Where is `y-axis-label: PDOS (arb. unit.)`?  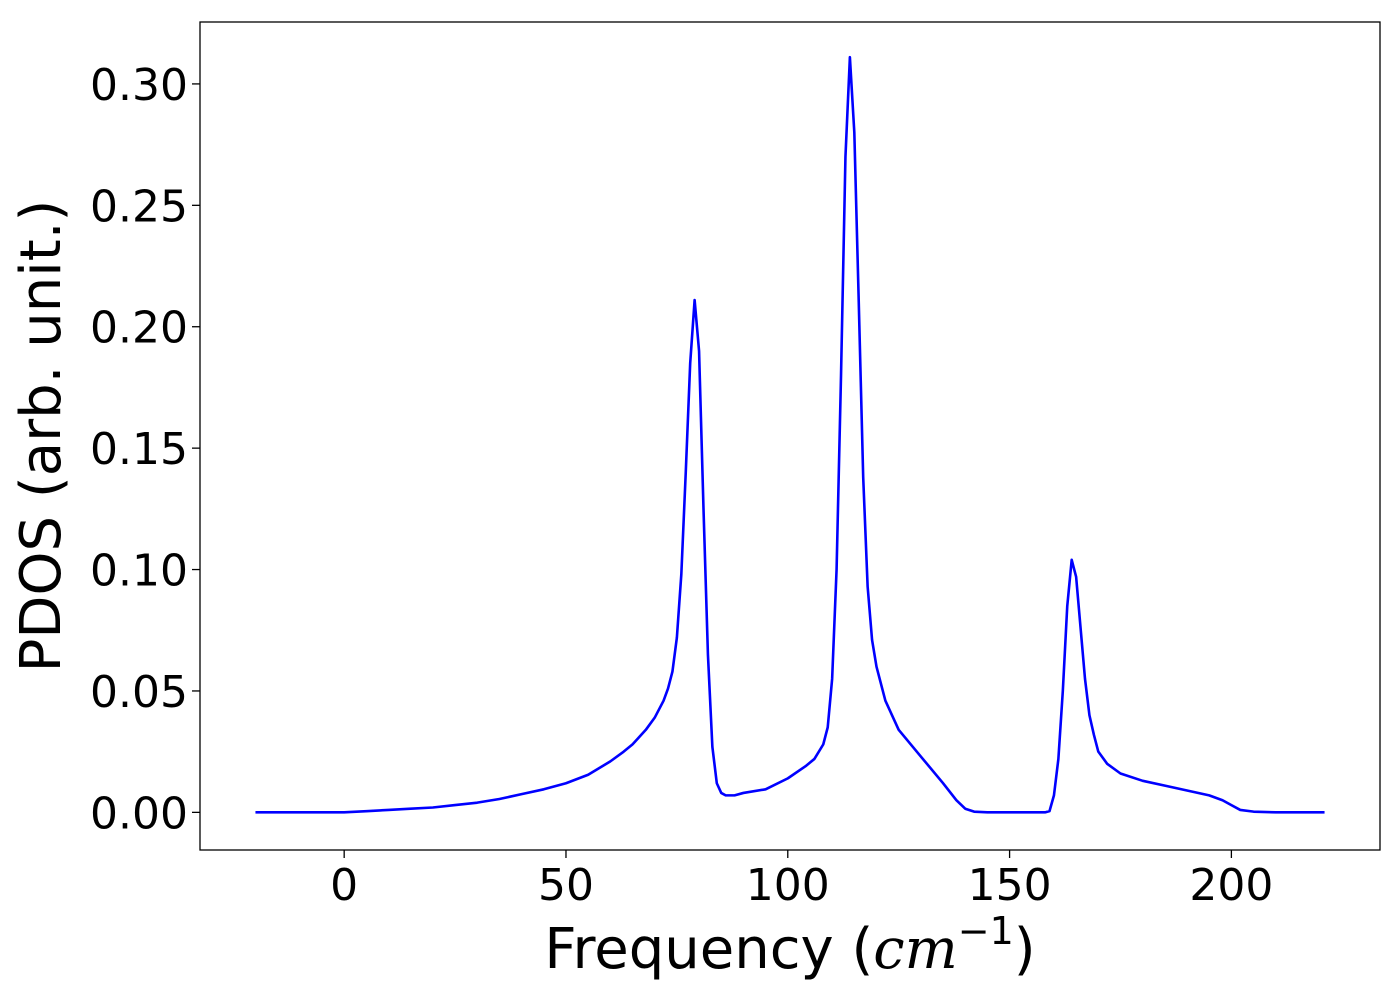
y-axis-label: PDOS (arb. unit.) is located at coordinates (41, 436).